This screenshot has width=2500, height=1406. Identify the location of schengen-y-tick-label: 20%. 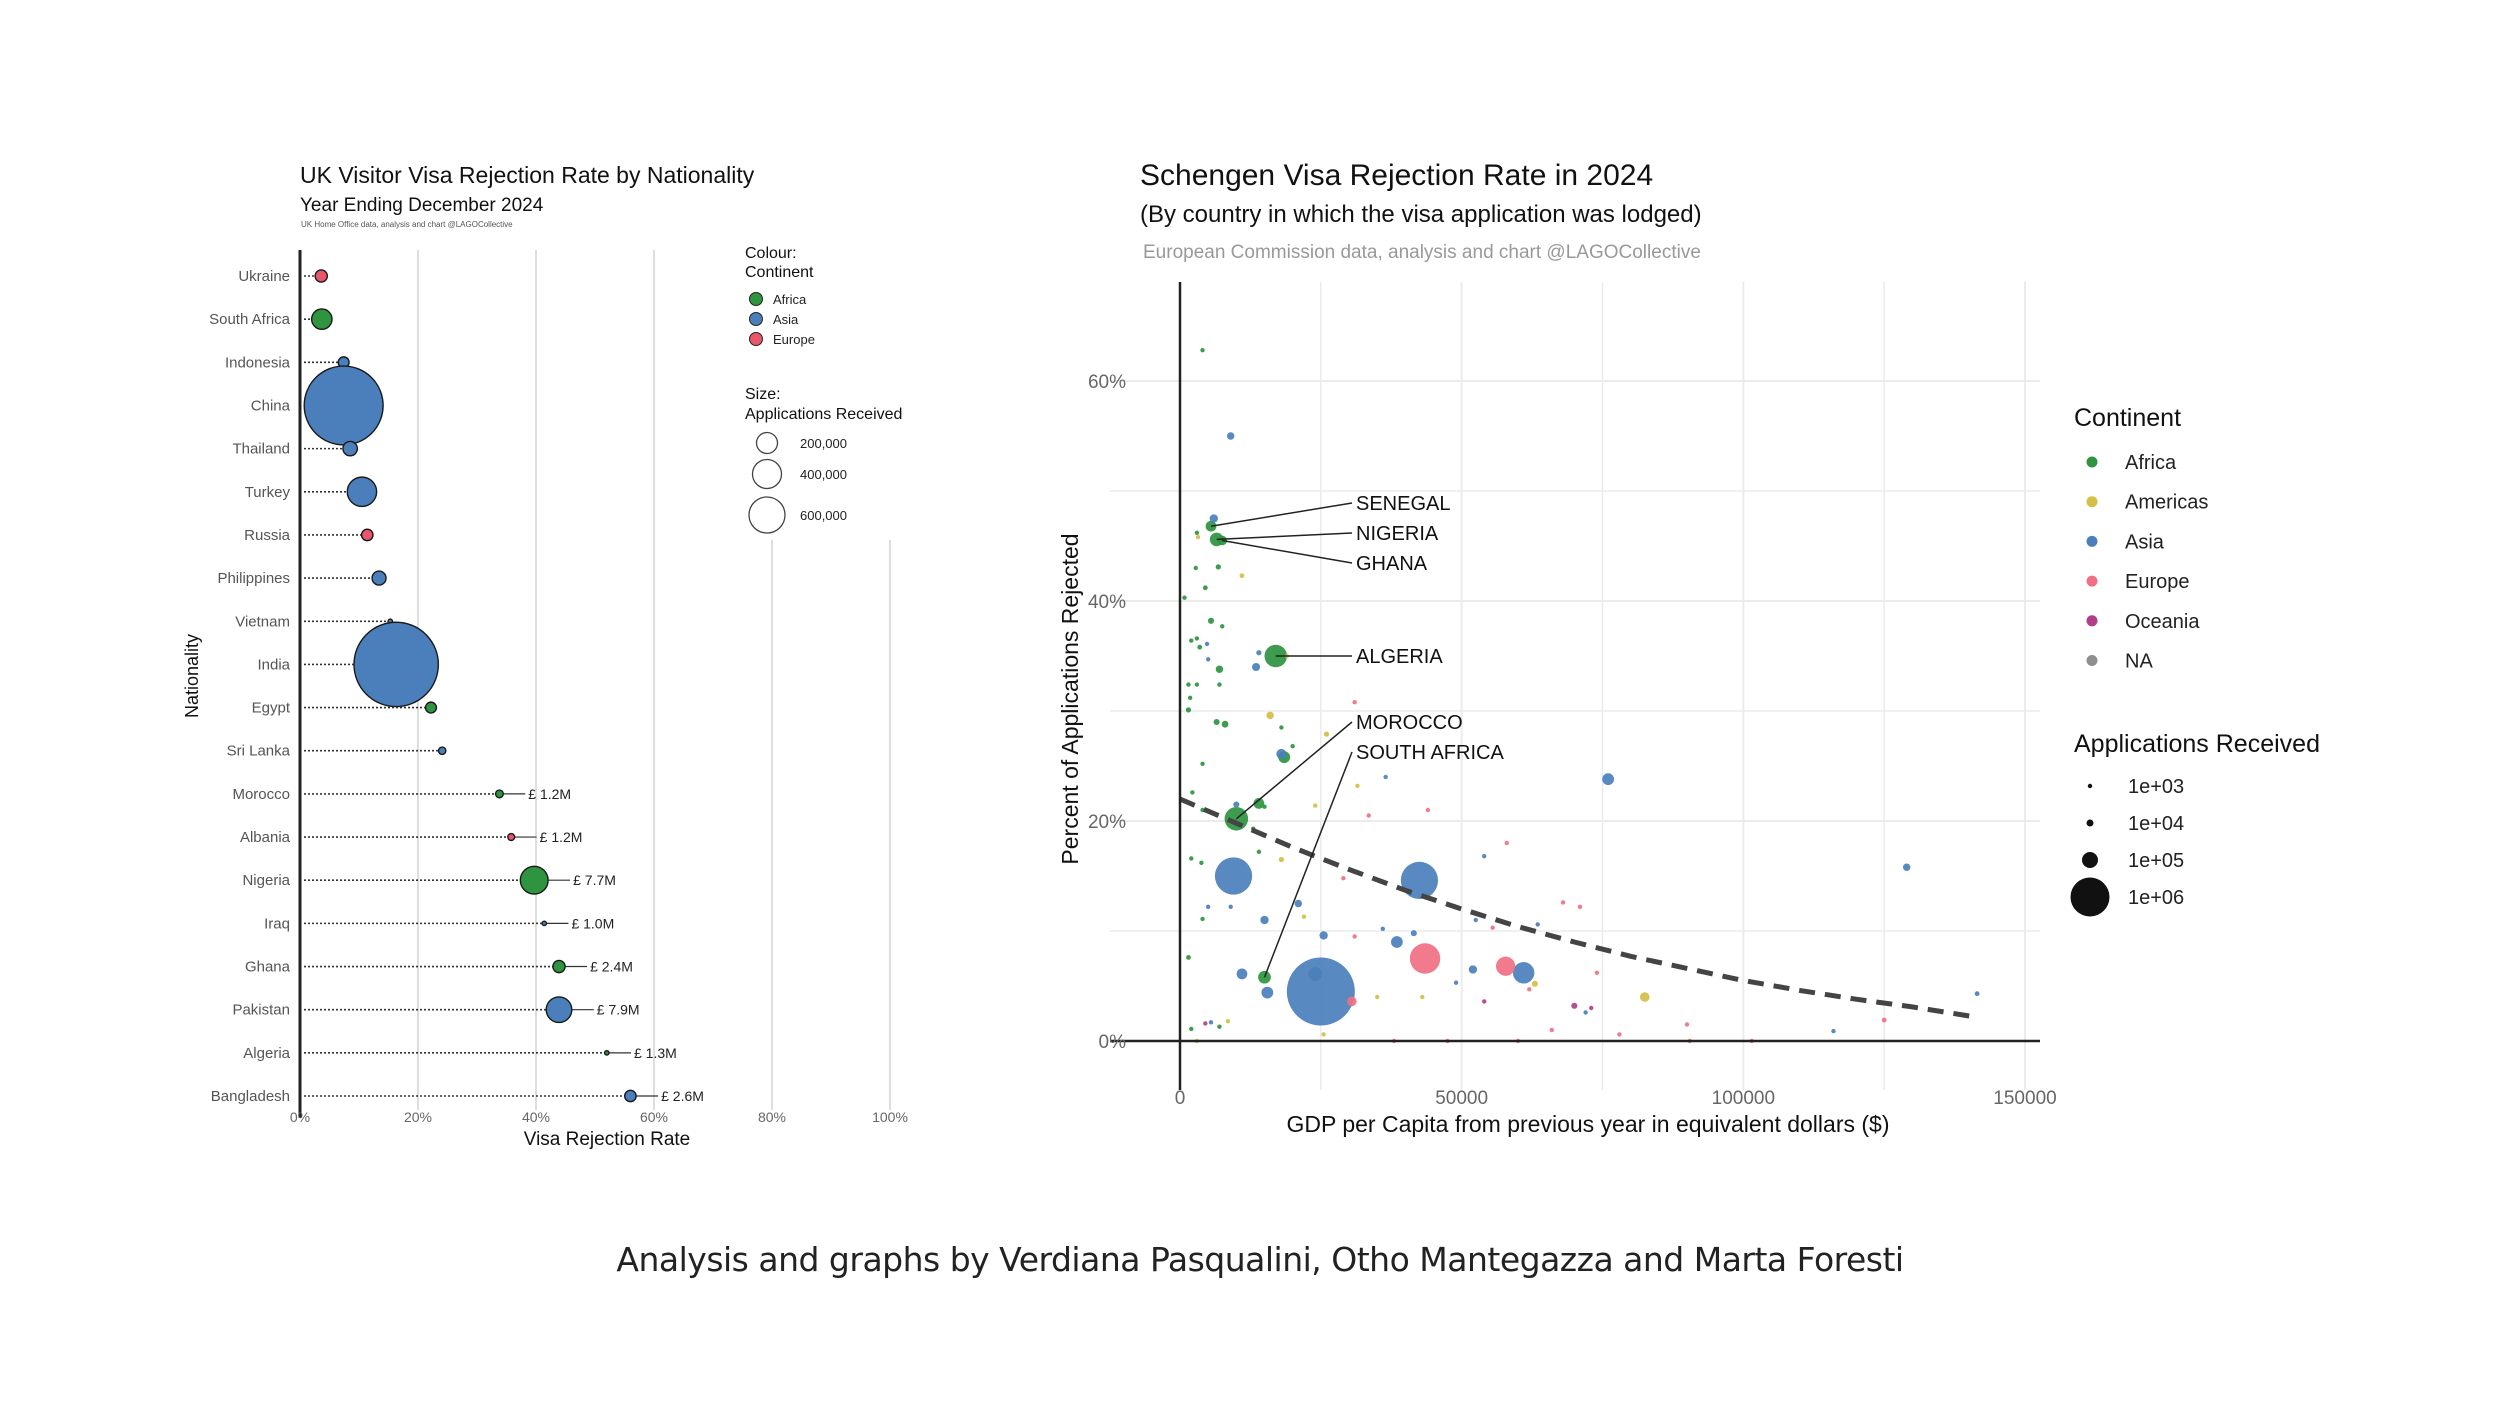
(1107, 822).